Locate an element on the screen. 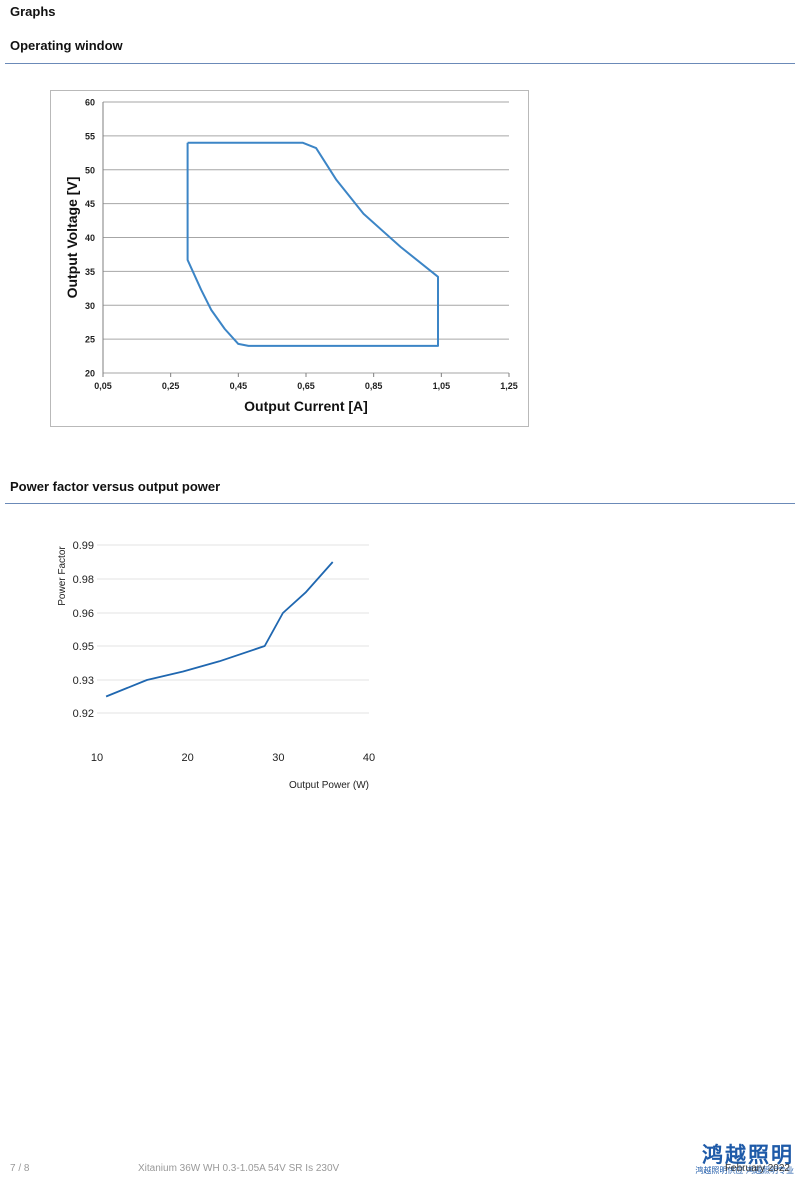 The width and height of the screenshot is (800, 1177). x-axis-label: Output Current [A] is located at coordinates (306, 406).